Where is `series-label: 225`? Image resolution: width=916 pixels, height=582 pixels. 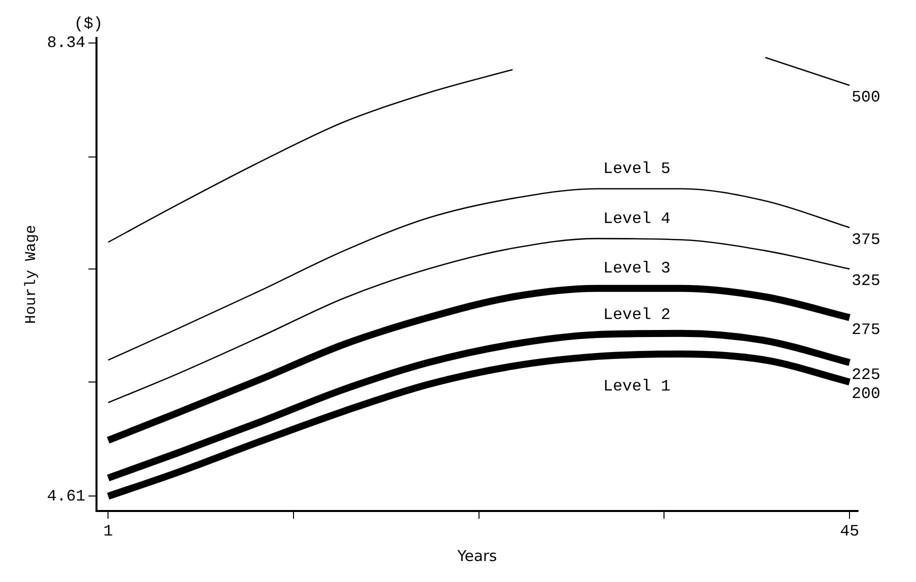 series-label: 225 is located at coordinates (866, 375).